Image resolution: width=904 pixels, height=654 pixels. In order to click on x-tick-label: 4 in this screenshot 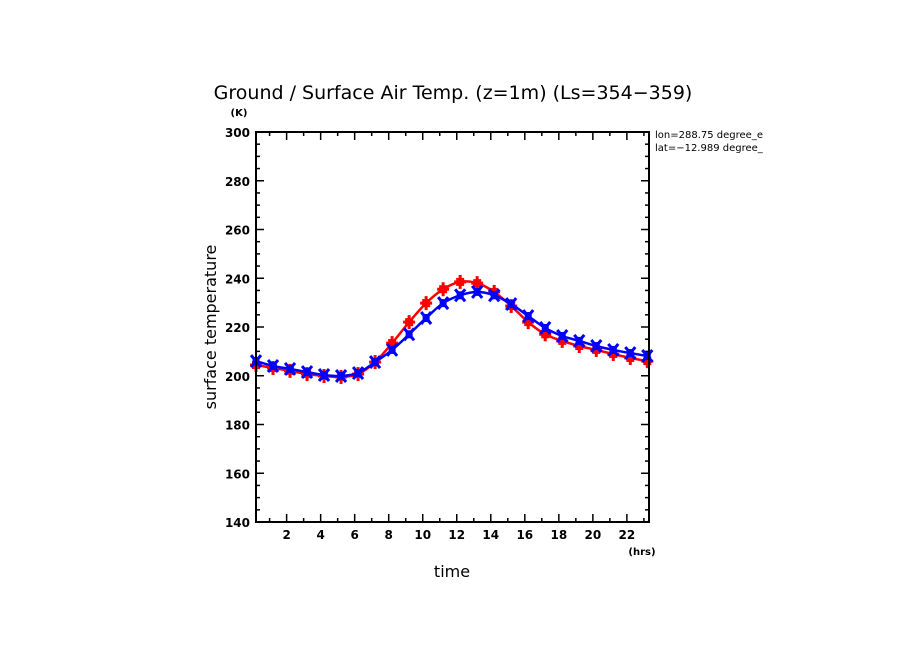, I will do `click(320, 535)`.